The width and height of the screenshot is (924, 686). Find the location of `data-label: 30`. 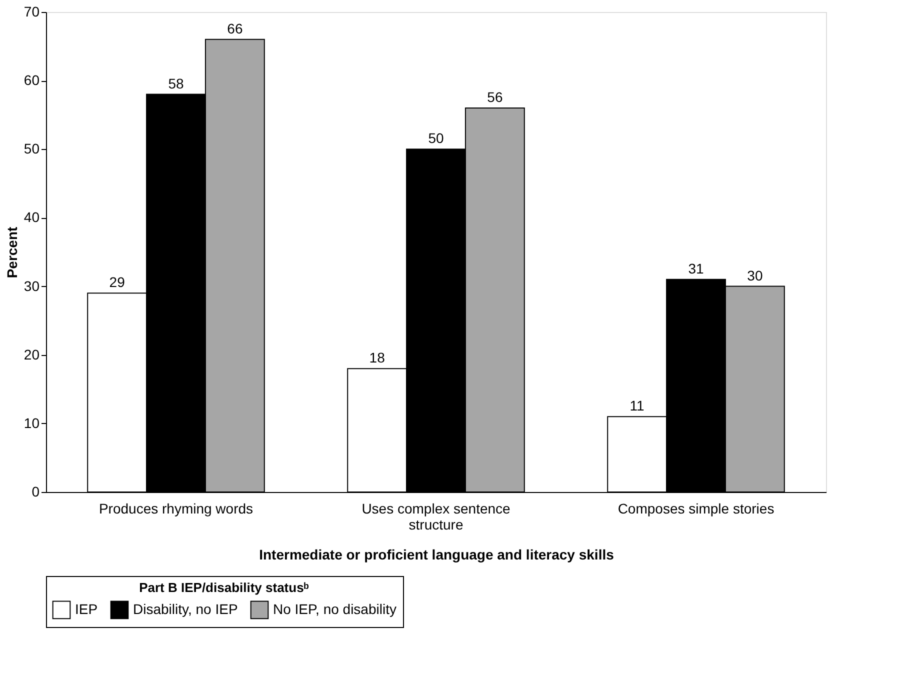

data-label: 30 is located at coordinates (755, 275).